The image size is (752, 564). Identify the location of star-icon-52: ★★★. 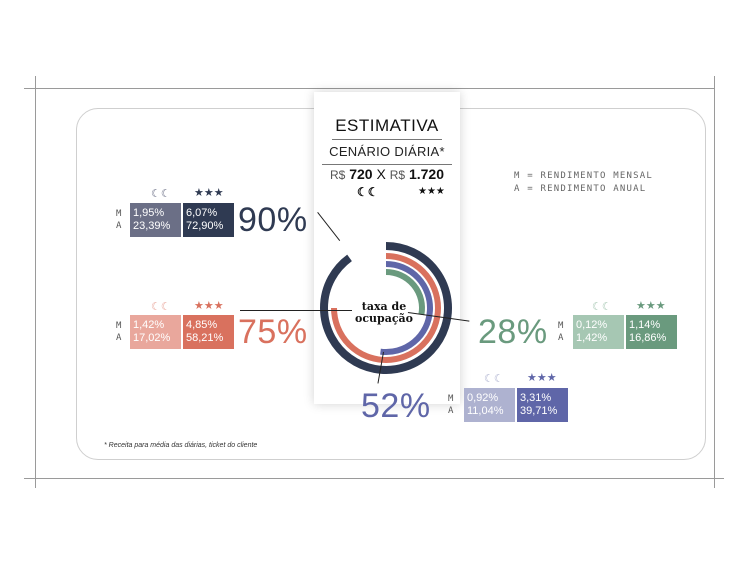
(542, 378).